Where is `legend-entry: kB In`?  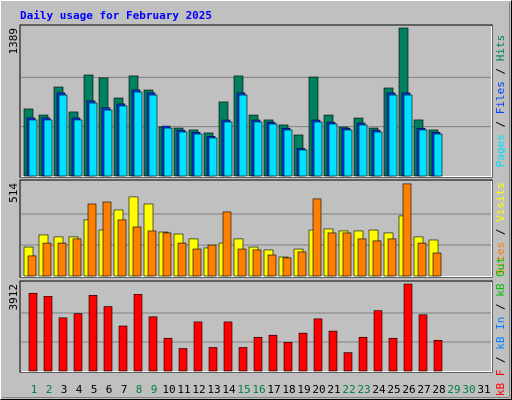 legend-entry: kB In is located at coordinates (500, 333).